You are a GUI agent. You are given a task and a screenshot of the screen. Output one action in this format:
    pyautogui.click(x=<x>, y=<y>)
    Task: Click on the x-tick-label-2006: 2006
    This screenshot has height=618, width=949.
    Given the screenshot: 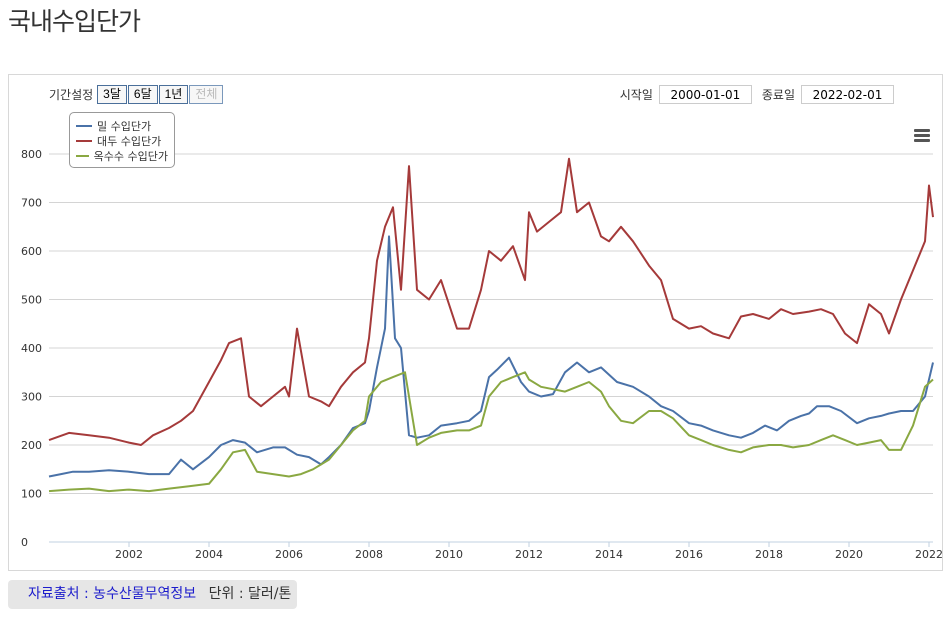 What is the action you would take?
    pyautogui.click(x=289, y=554)
    